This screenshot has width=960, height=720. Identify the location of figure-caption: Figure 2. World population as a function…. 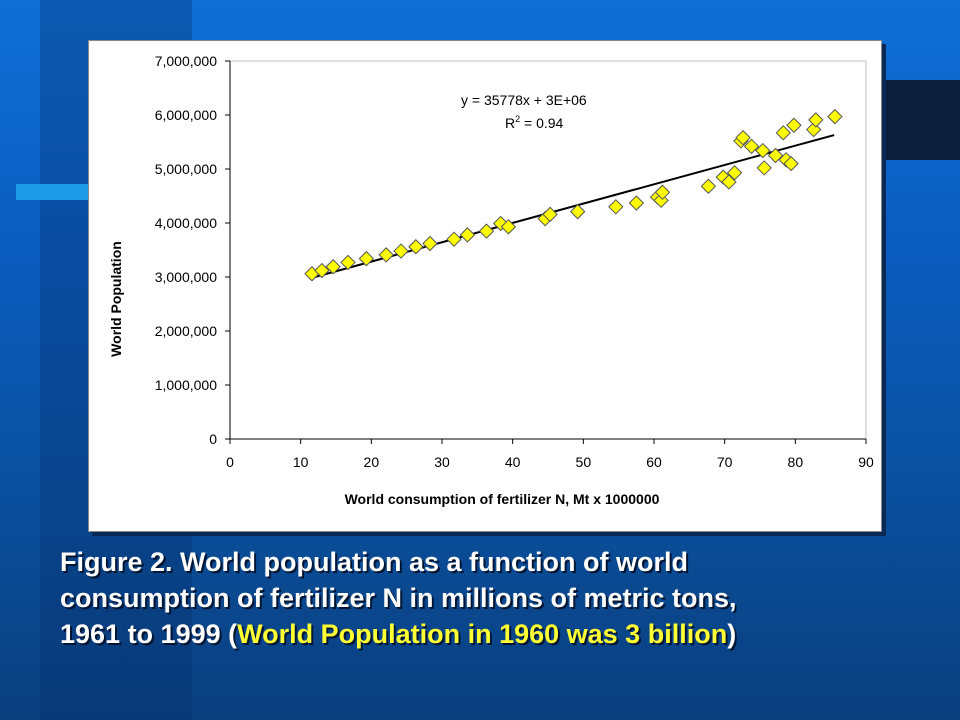
(490, 598).